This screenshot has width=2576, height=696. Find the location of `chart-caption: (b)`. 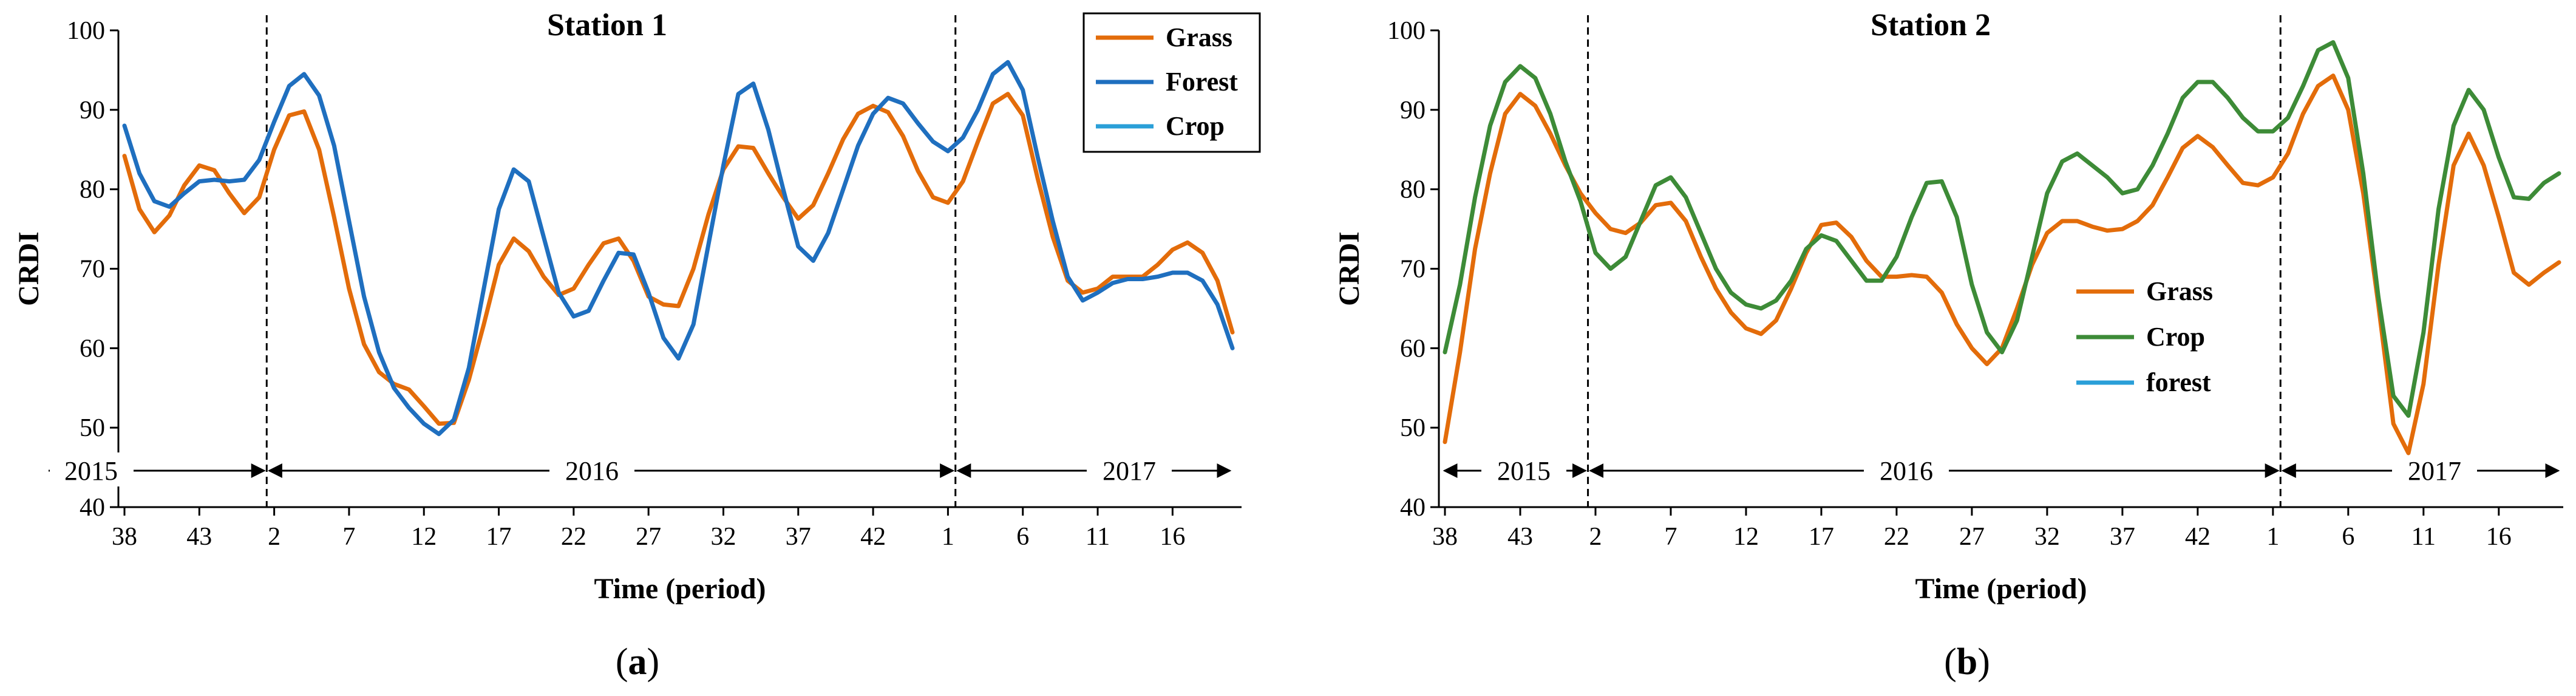

chart-caption: (b) is located at coordinates (1967, 662).